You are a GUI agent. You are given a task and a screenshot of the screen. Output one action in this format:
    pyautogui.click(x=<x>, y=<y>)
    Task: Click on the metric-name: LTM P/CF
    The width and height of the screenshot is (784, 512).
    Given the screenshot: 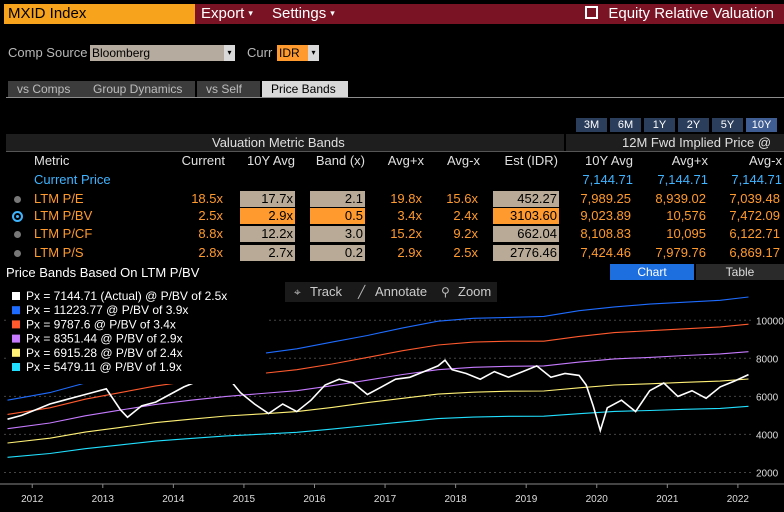 What is the action you would take?
    pyautogui.click(x=63, y=233)
    